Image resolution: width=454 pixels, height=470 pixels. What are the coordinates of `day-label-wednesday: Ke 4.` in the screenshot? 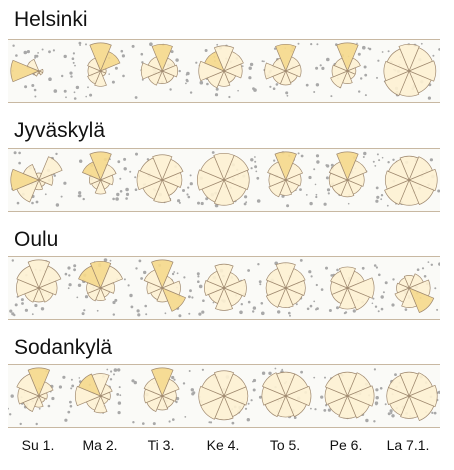 It's located at (223, 445).